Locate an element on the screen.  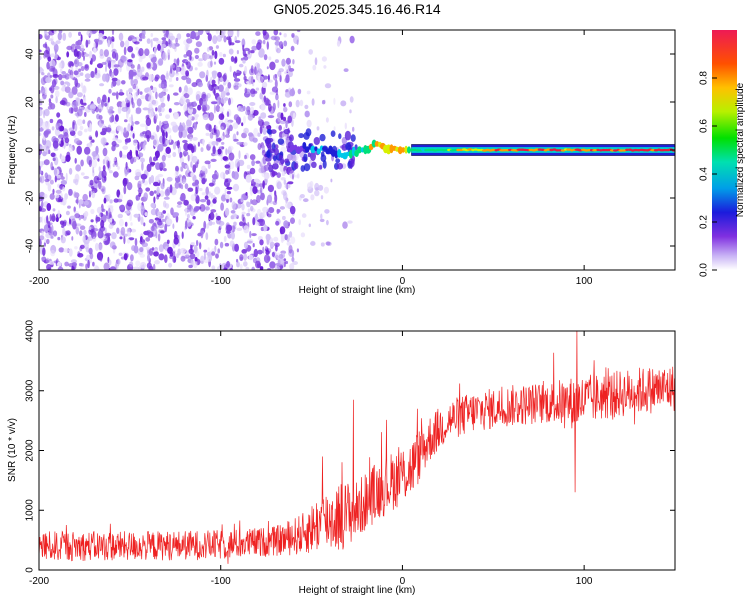
y-tick-label: 1000 is located at coordinates (30, 510).